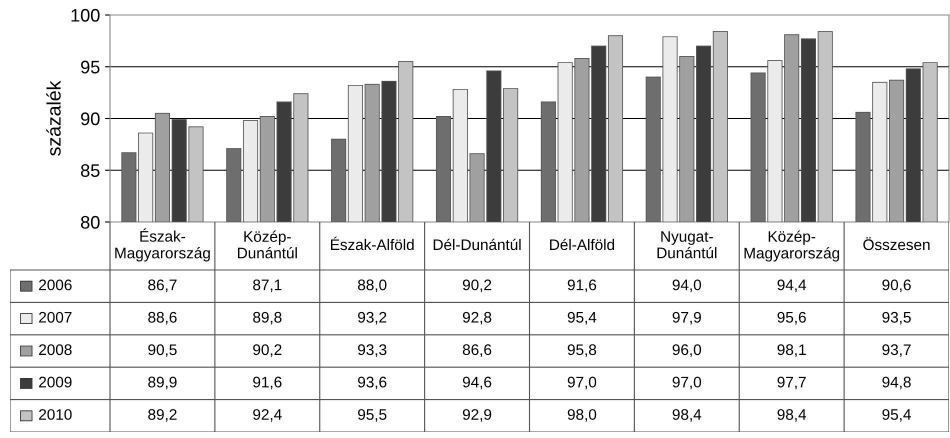 The image size is (950, 438). I want to click on data-label: 93,5, so click(896, 318).